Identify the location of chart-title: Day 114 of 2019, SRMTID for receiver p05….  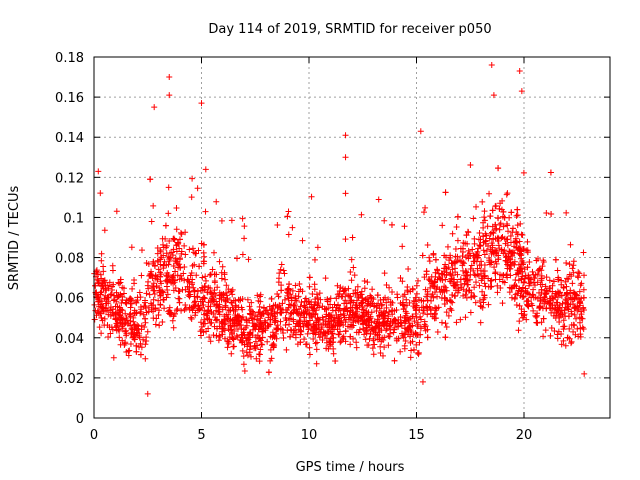
(349, 29).